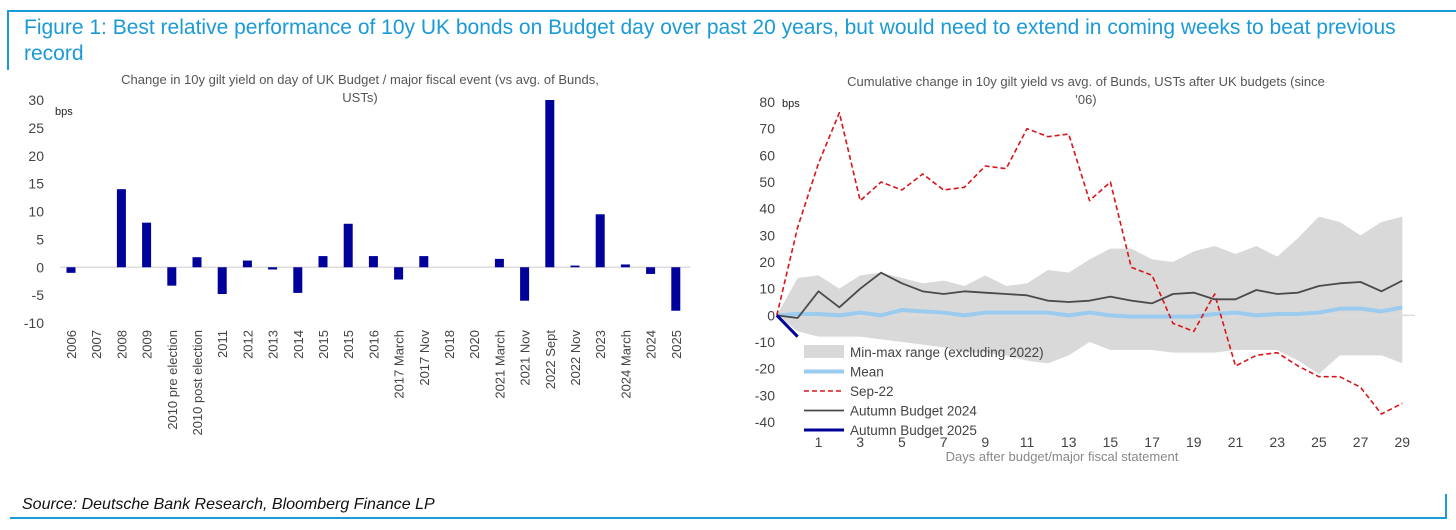 Image resolution: width=1456 pixels, height=530 pixels. I want to click on min-max-band, so click(1089, 295).